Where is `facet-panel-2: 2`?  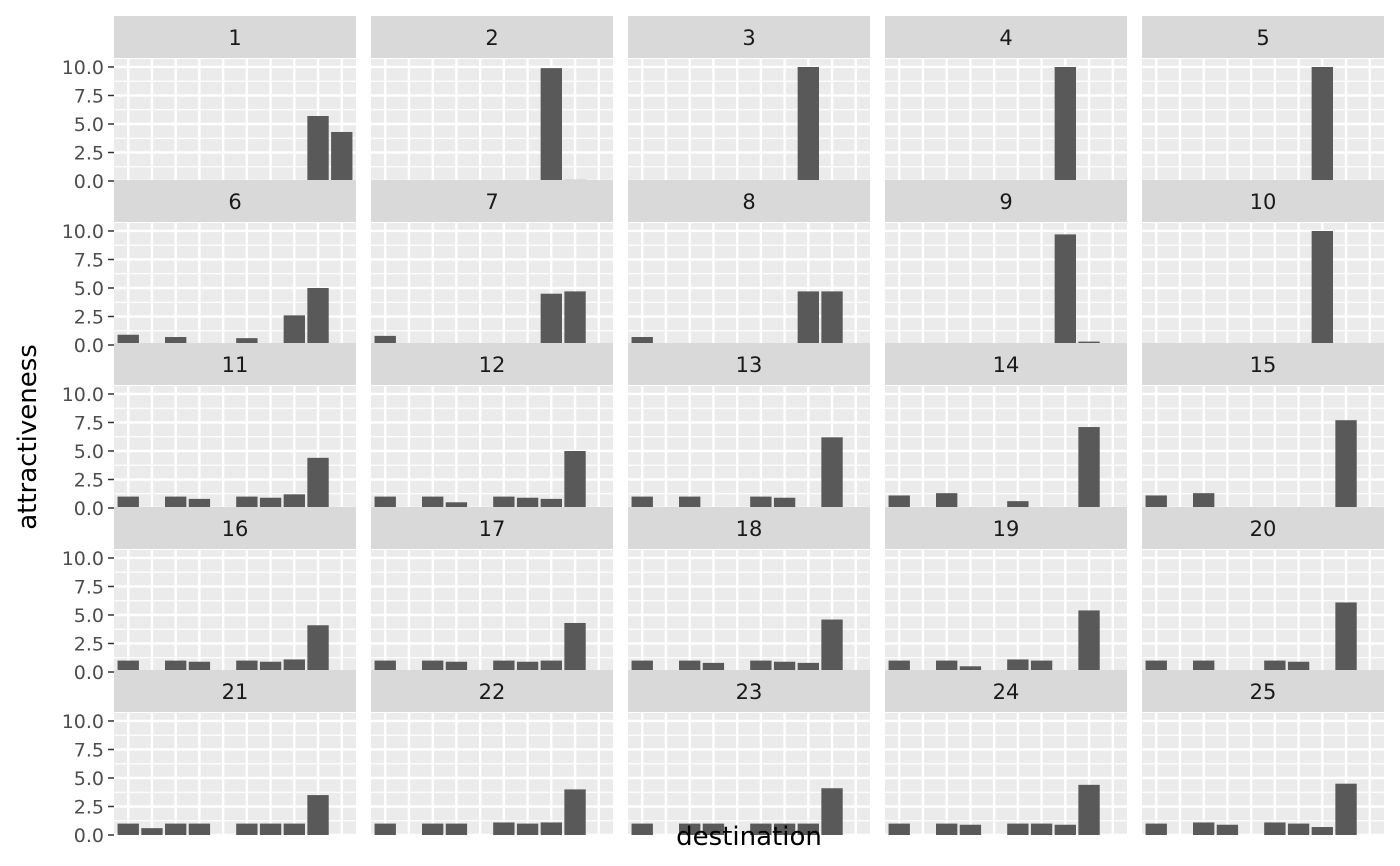 facet-panel-2: 2 is located at coordinates (492, 99).